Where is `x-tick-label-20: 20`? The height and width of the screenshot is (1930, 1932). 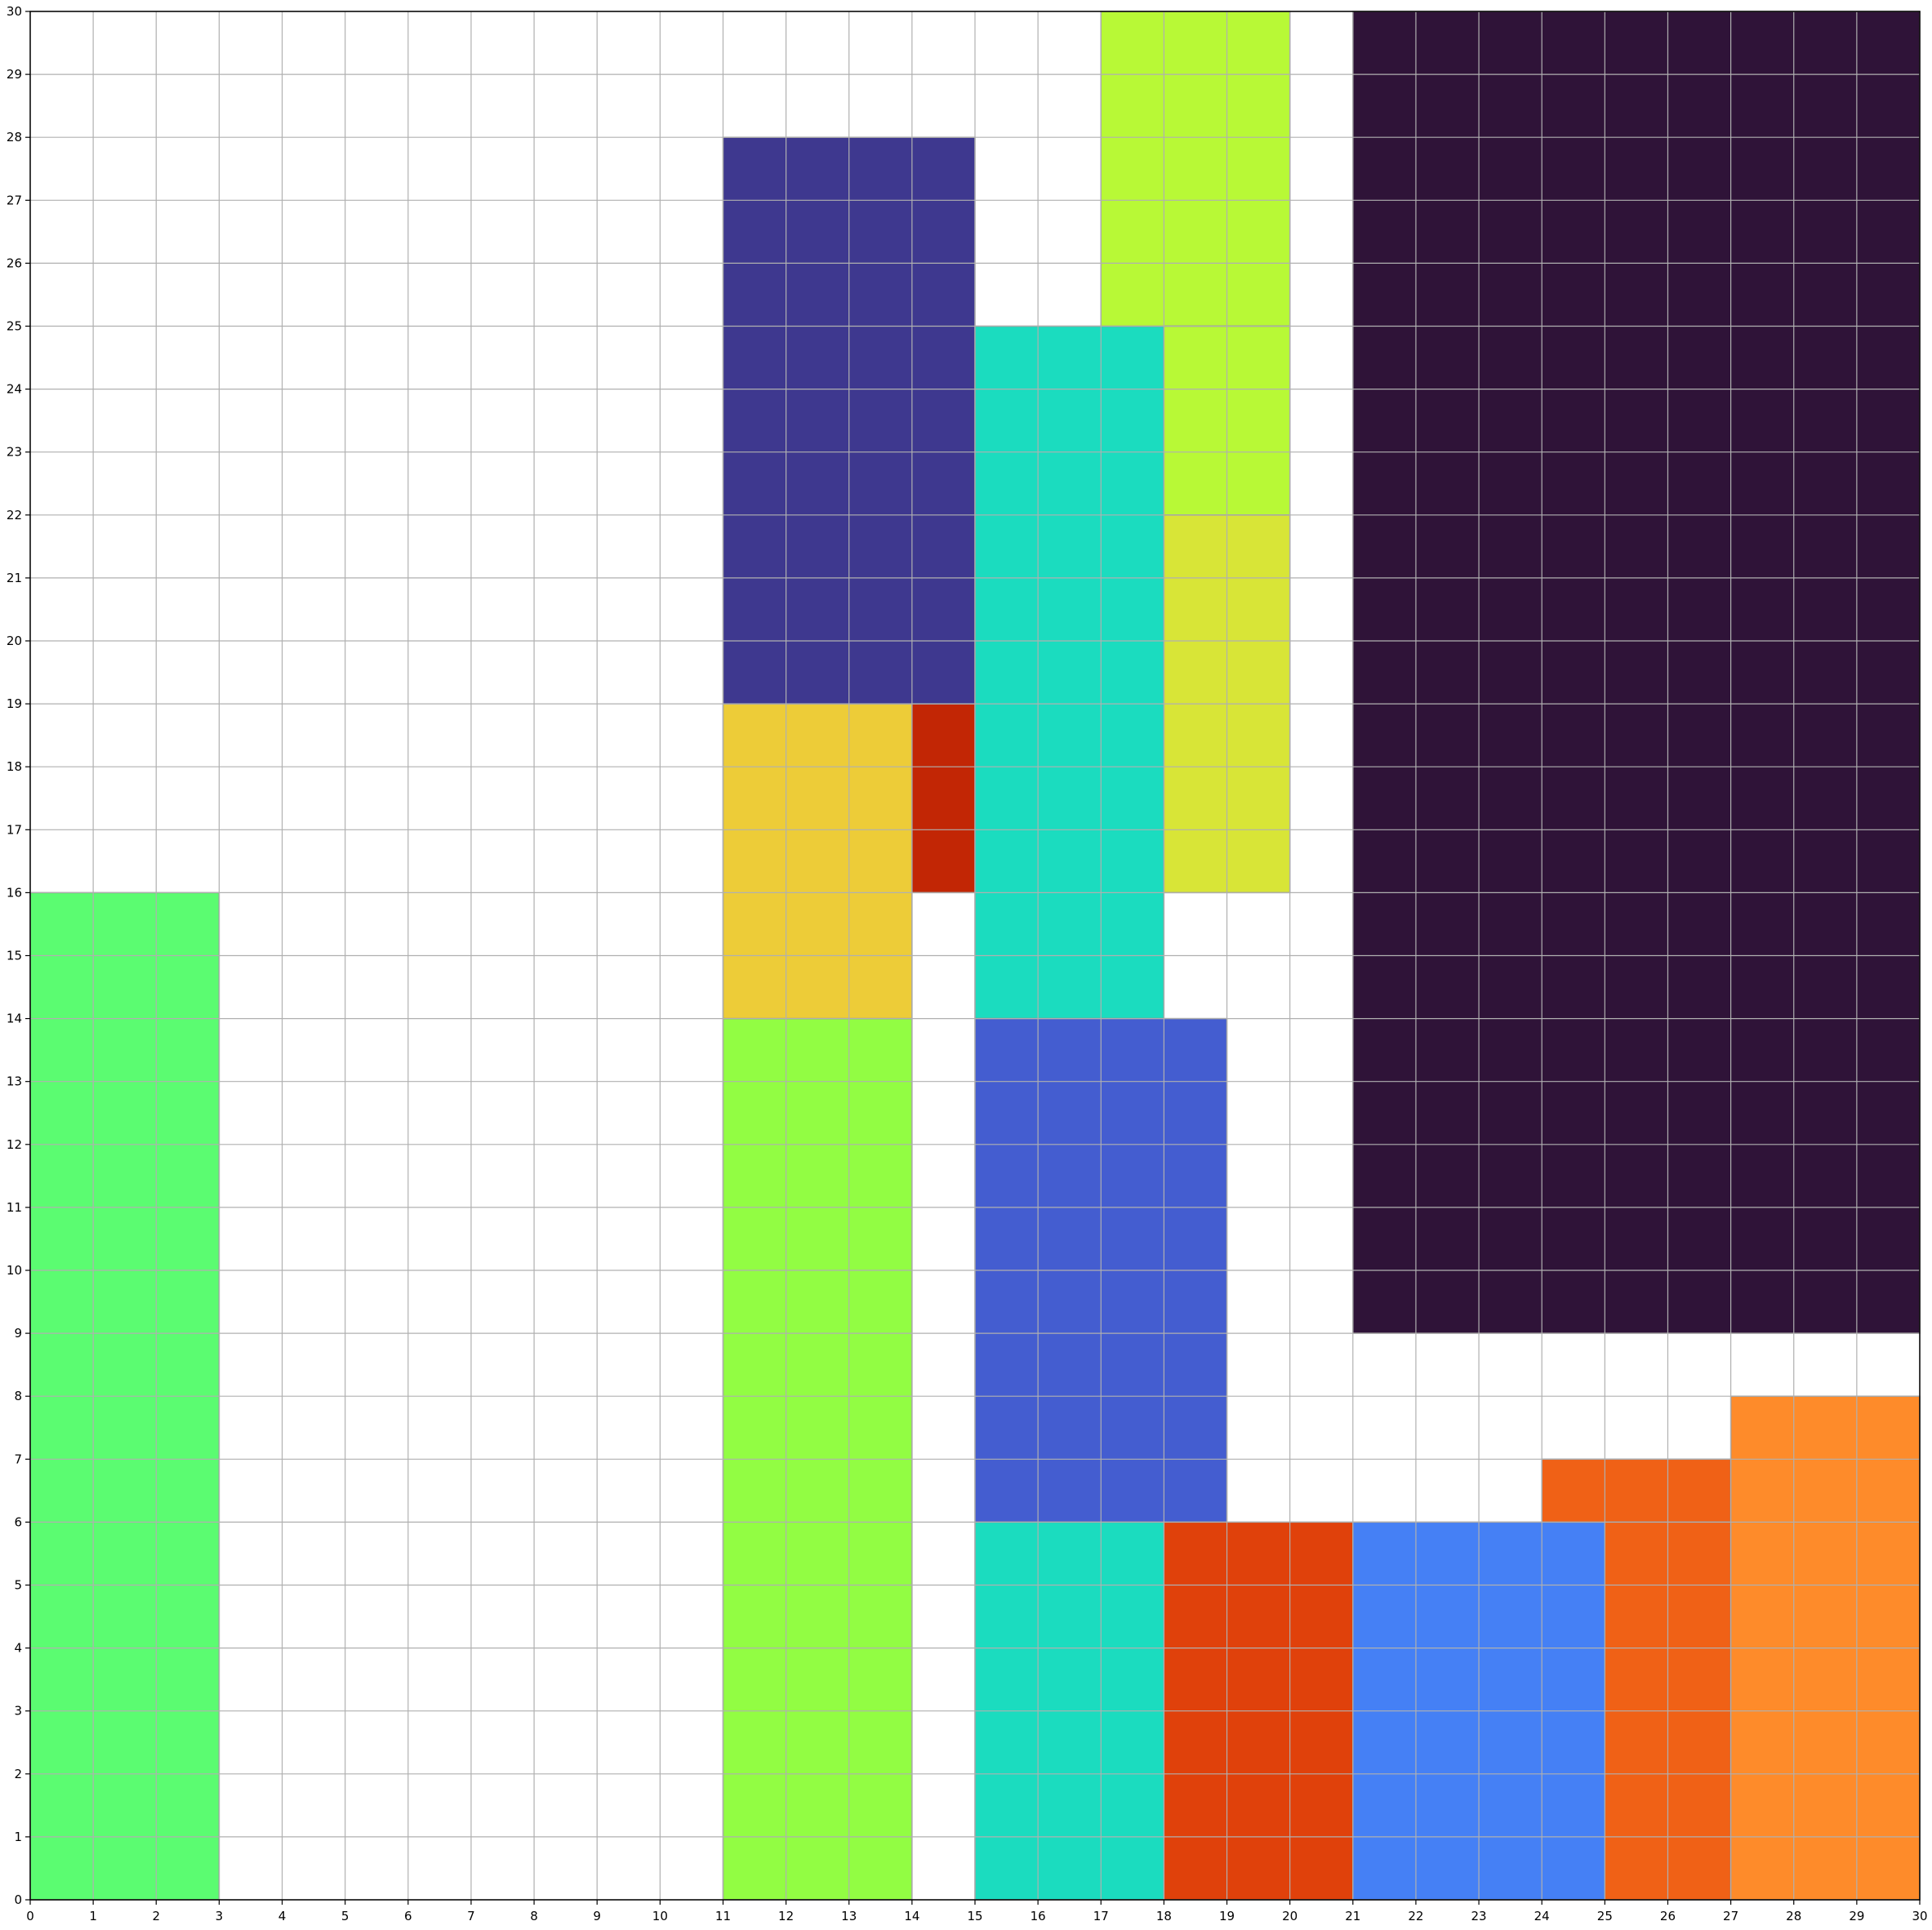 x-tick-label-20: 20 is located at coordinates (1290, 1916).